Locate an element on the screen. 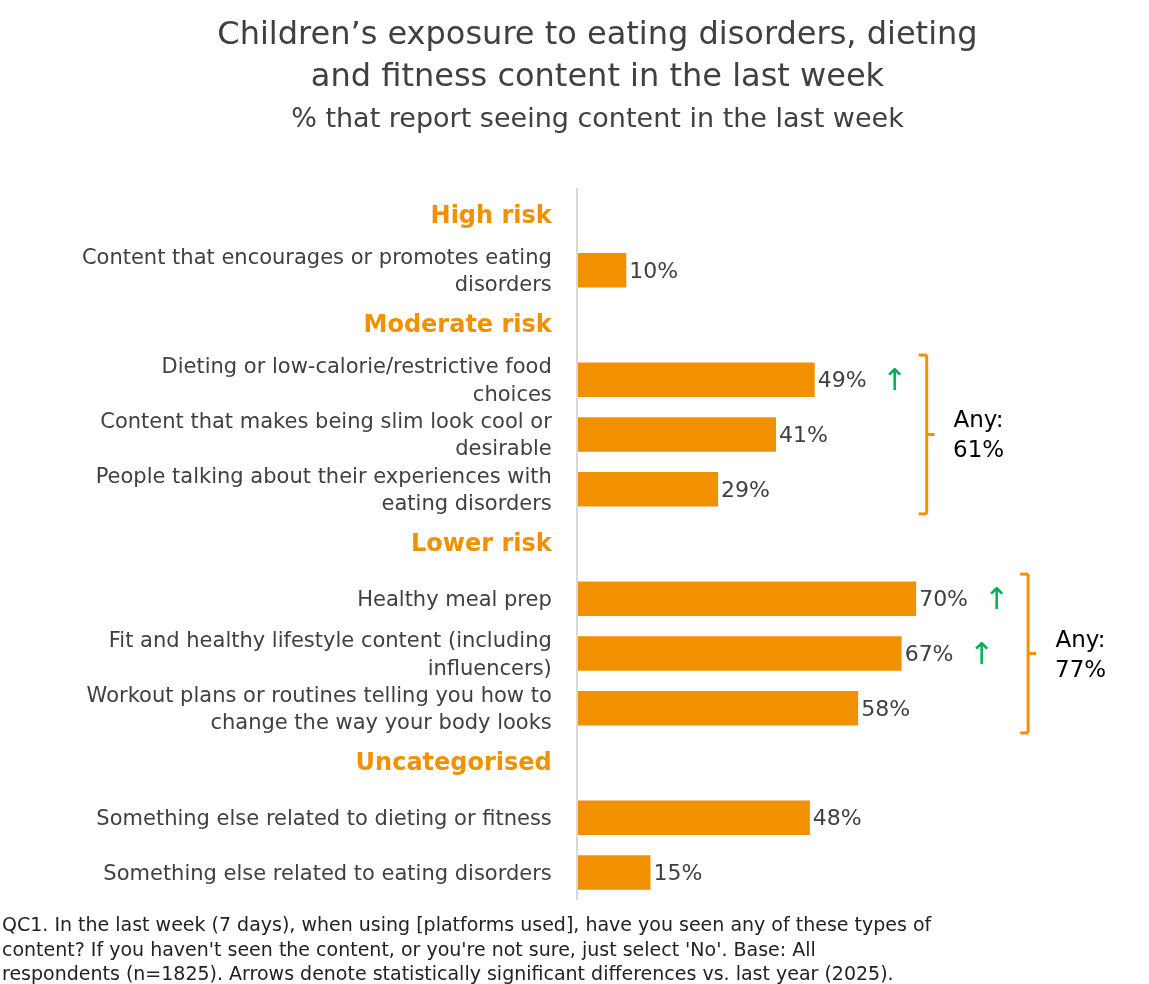 Image resolution: width=1149 pixels, height=984 pixels. y-tick-label: Lower risk is located at coordinates (482, 543).